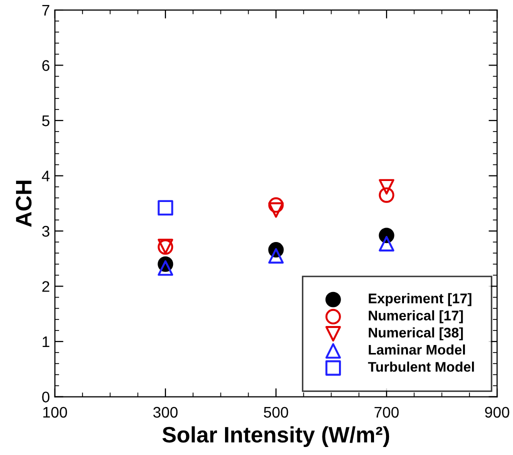 This screenshot has width=513, height=455. What do you see at coordinates (386, 412) in the screenshot?
I see `x-tick-label: 700` at bounding box center [386, 412].